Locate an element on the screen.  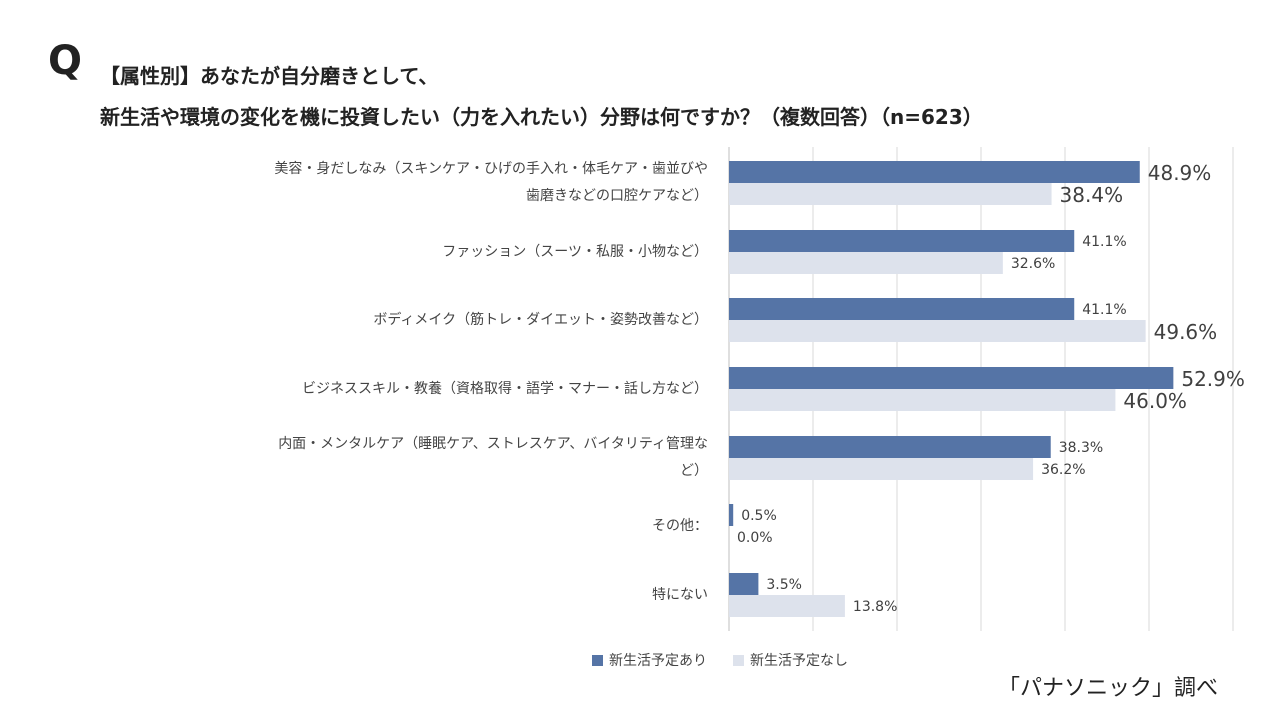
data-label-series-2-cat-7: 13.8% is located at coordinates (875, 607).